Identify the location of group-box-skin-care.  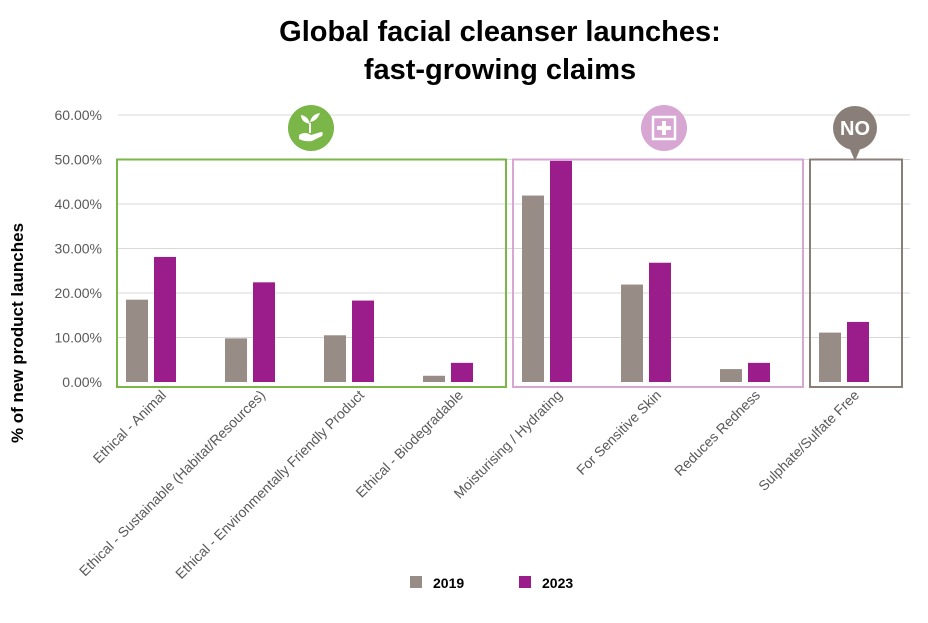
(658, 273).